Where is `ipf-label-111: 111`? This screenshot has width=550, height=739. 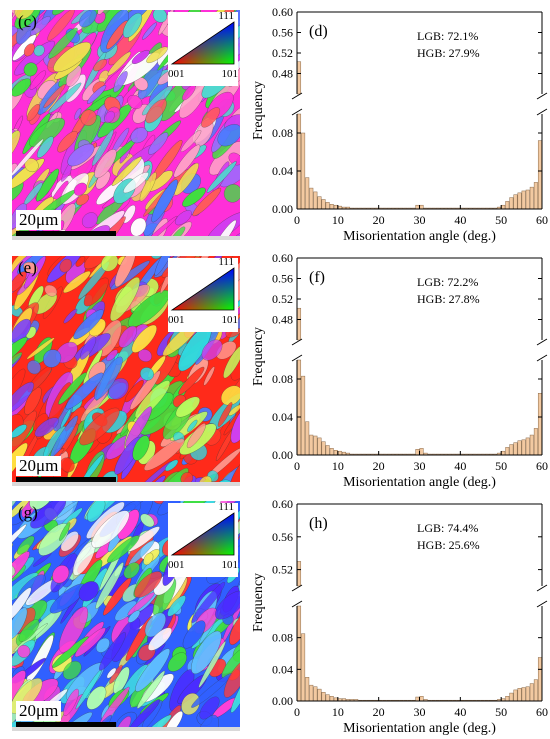 ipf-label-111: 111 is located at coordinates (226, 16).